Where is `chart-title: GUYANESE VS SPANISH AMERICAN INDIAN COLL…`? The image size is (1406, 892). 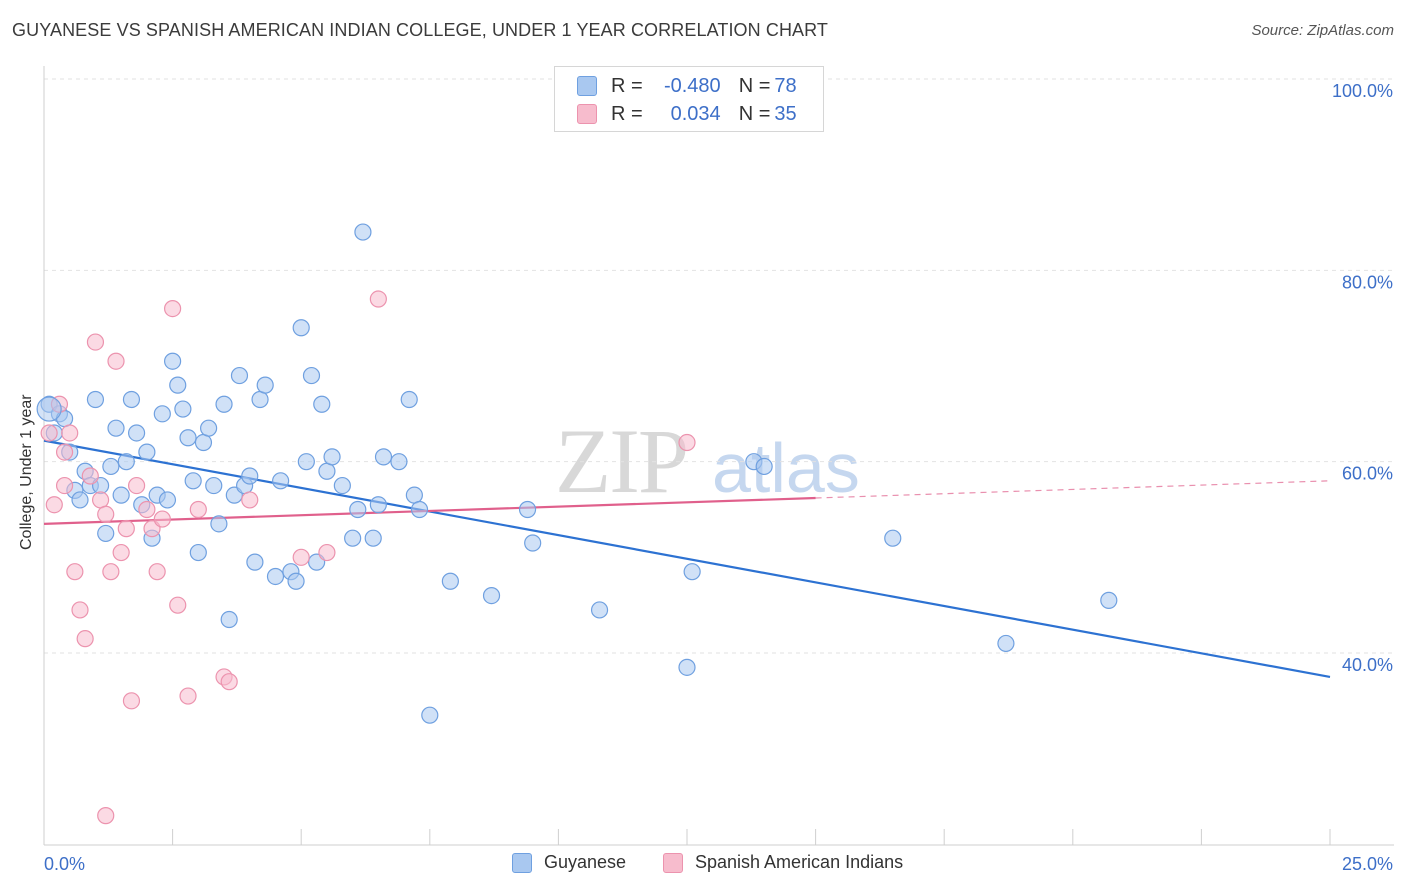 chart-title: GUYANESE VS SPANISH AMERICAN INDIAN COLL… is located at coordinates (420, 30).